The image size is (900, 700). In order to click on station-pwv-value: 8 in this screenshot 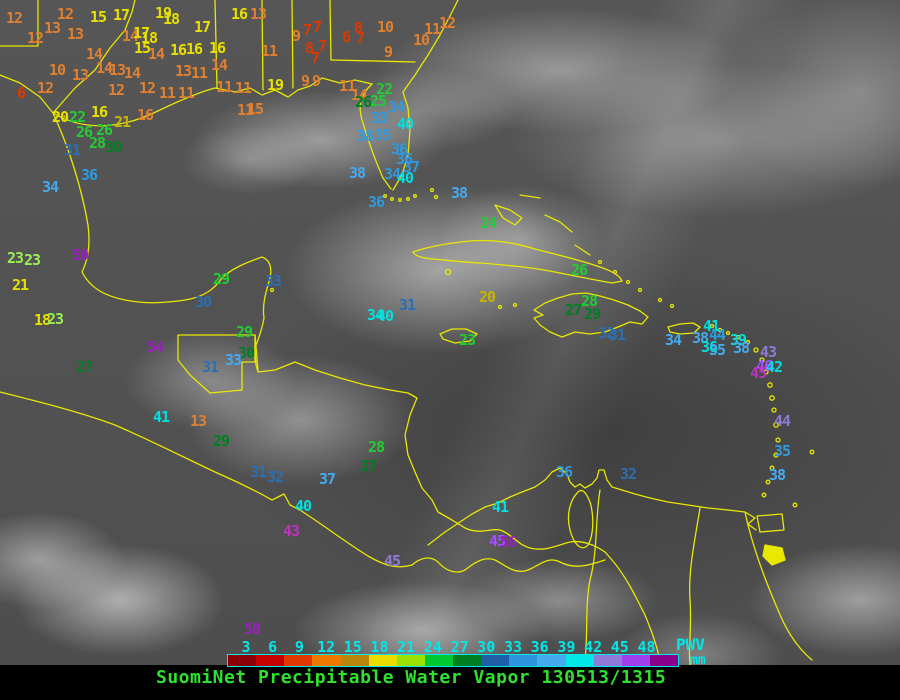, I will do `click(309, 48)`.